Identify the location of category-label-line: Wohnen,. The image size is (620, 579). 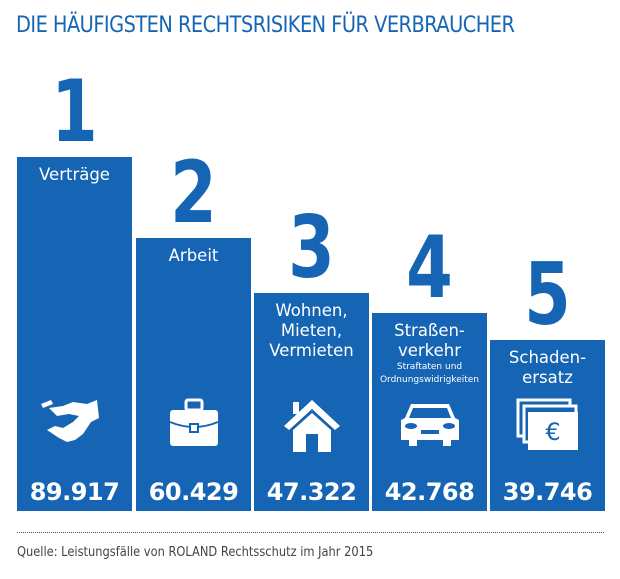
(311, 310).